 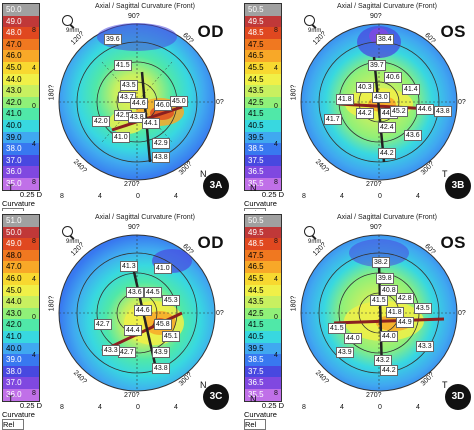 I want to click on curvature-reading: 45.8, so click(x=163, y=324).